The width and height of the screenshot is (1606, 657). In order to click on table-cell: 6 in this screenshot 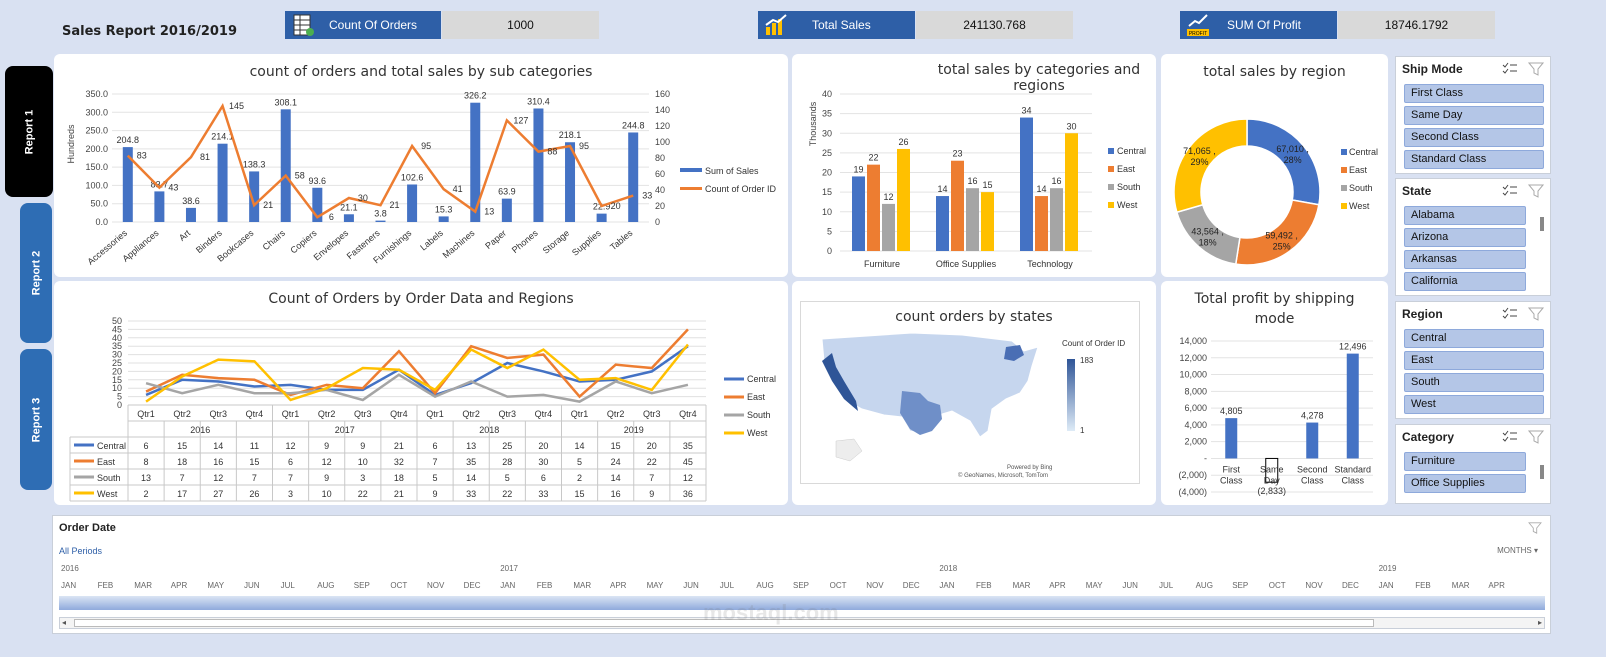, I will do `click(146, 446)`.